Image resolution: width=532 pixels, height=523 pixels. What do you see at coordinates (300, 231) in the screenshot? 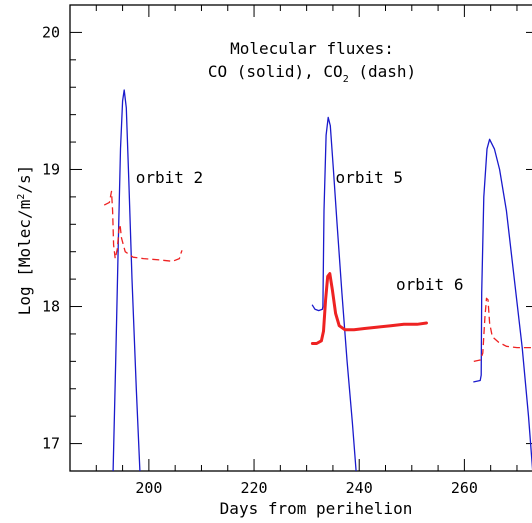
I see `annotations: orbit 2 orbit 5 orbit 6` at bounding box center [300, 231].